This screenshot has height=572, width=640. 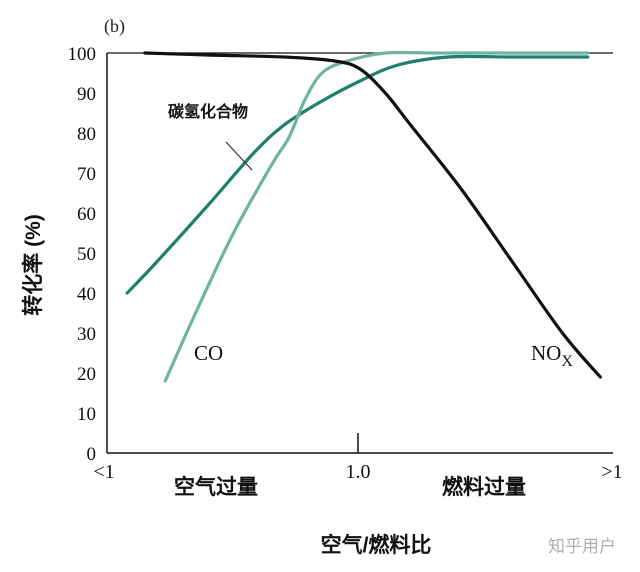 What do you see at coordinates (484, 487) in the screenshot?
I see `region-label-fuel-excess: 燃料过量` at bounding box center [484, 487].